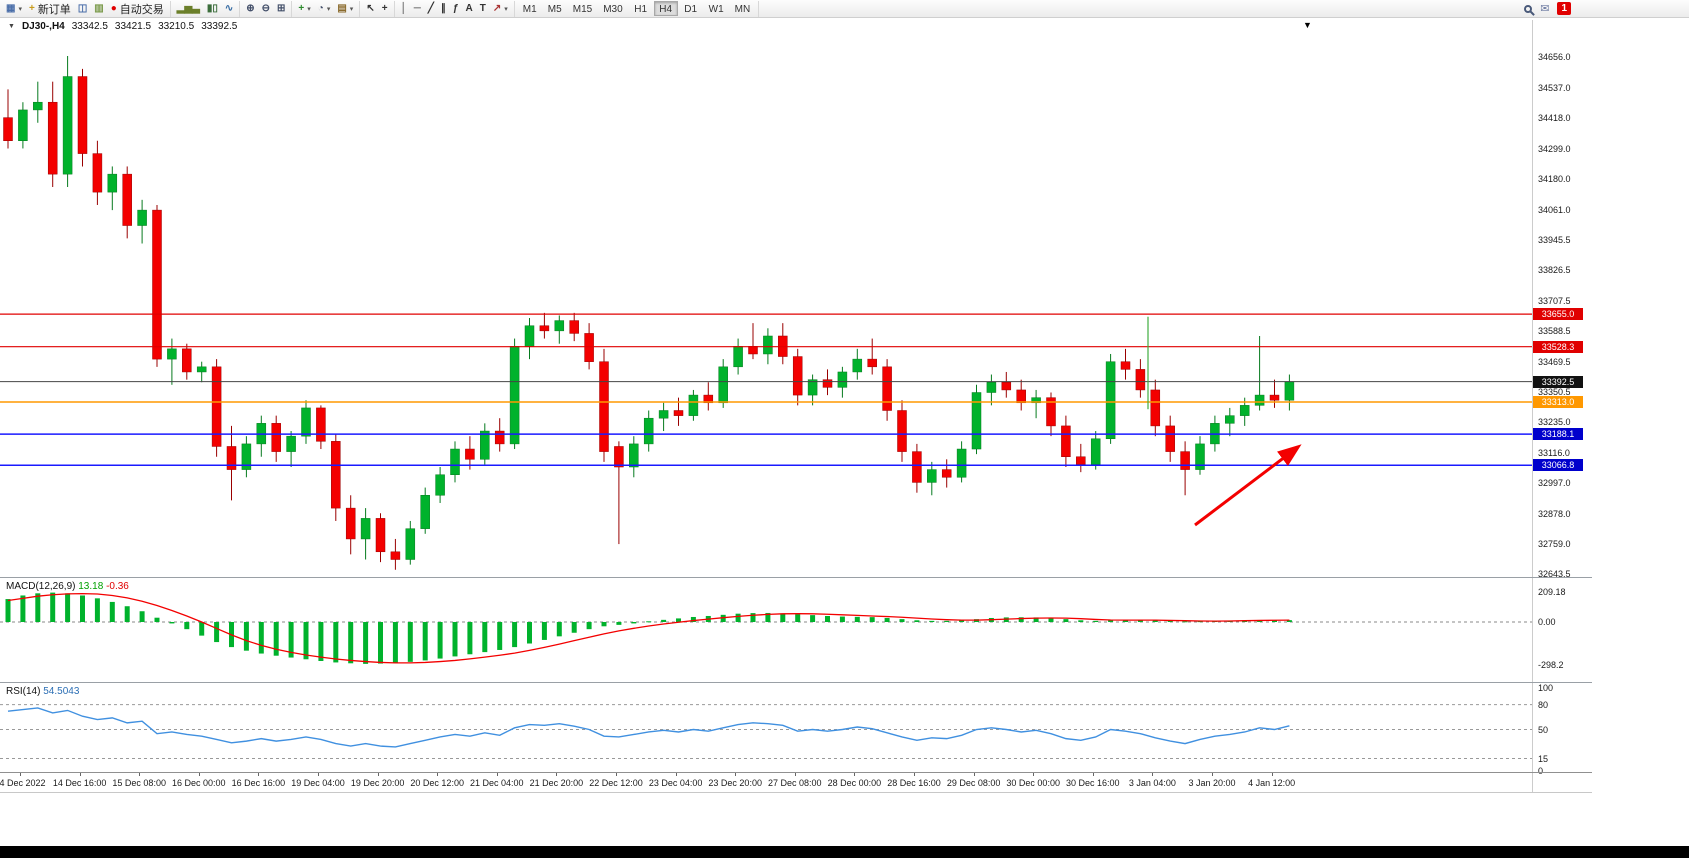 This screenshot has height=858, width=1689. I want to click on price-axis-label: 33945.5, so click(1554, 239).